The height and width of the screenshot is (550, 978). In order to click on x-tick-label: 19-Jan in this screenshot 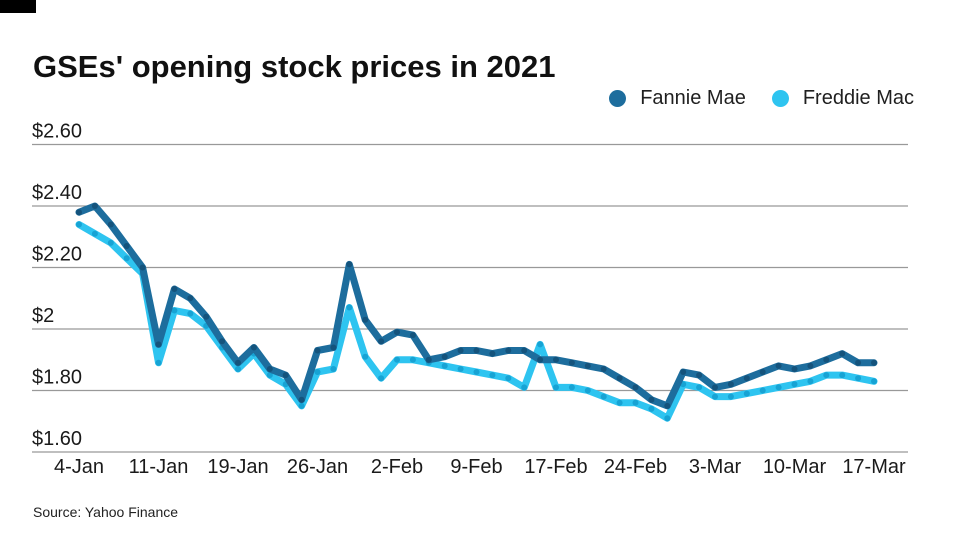, I will do `click(237, 467)`.